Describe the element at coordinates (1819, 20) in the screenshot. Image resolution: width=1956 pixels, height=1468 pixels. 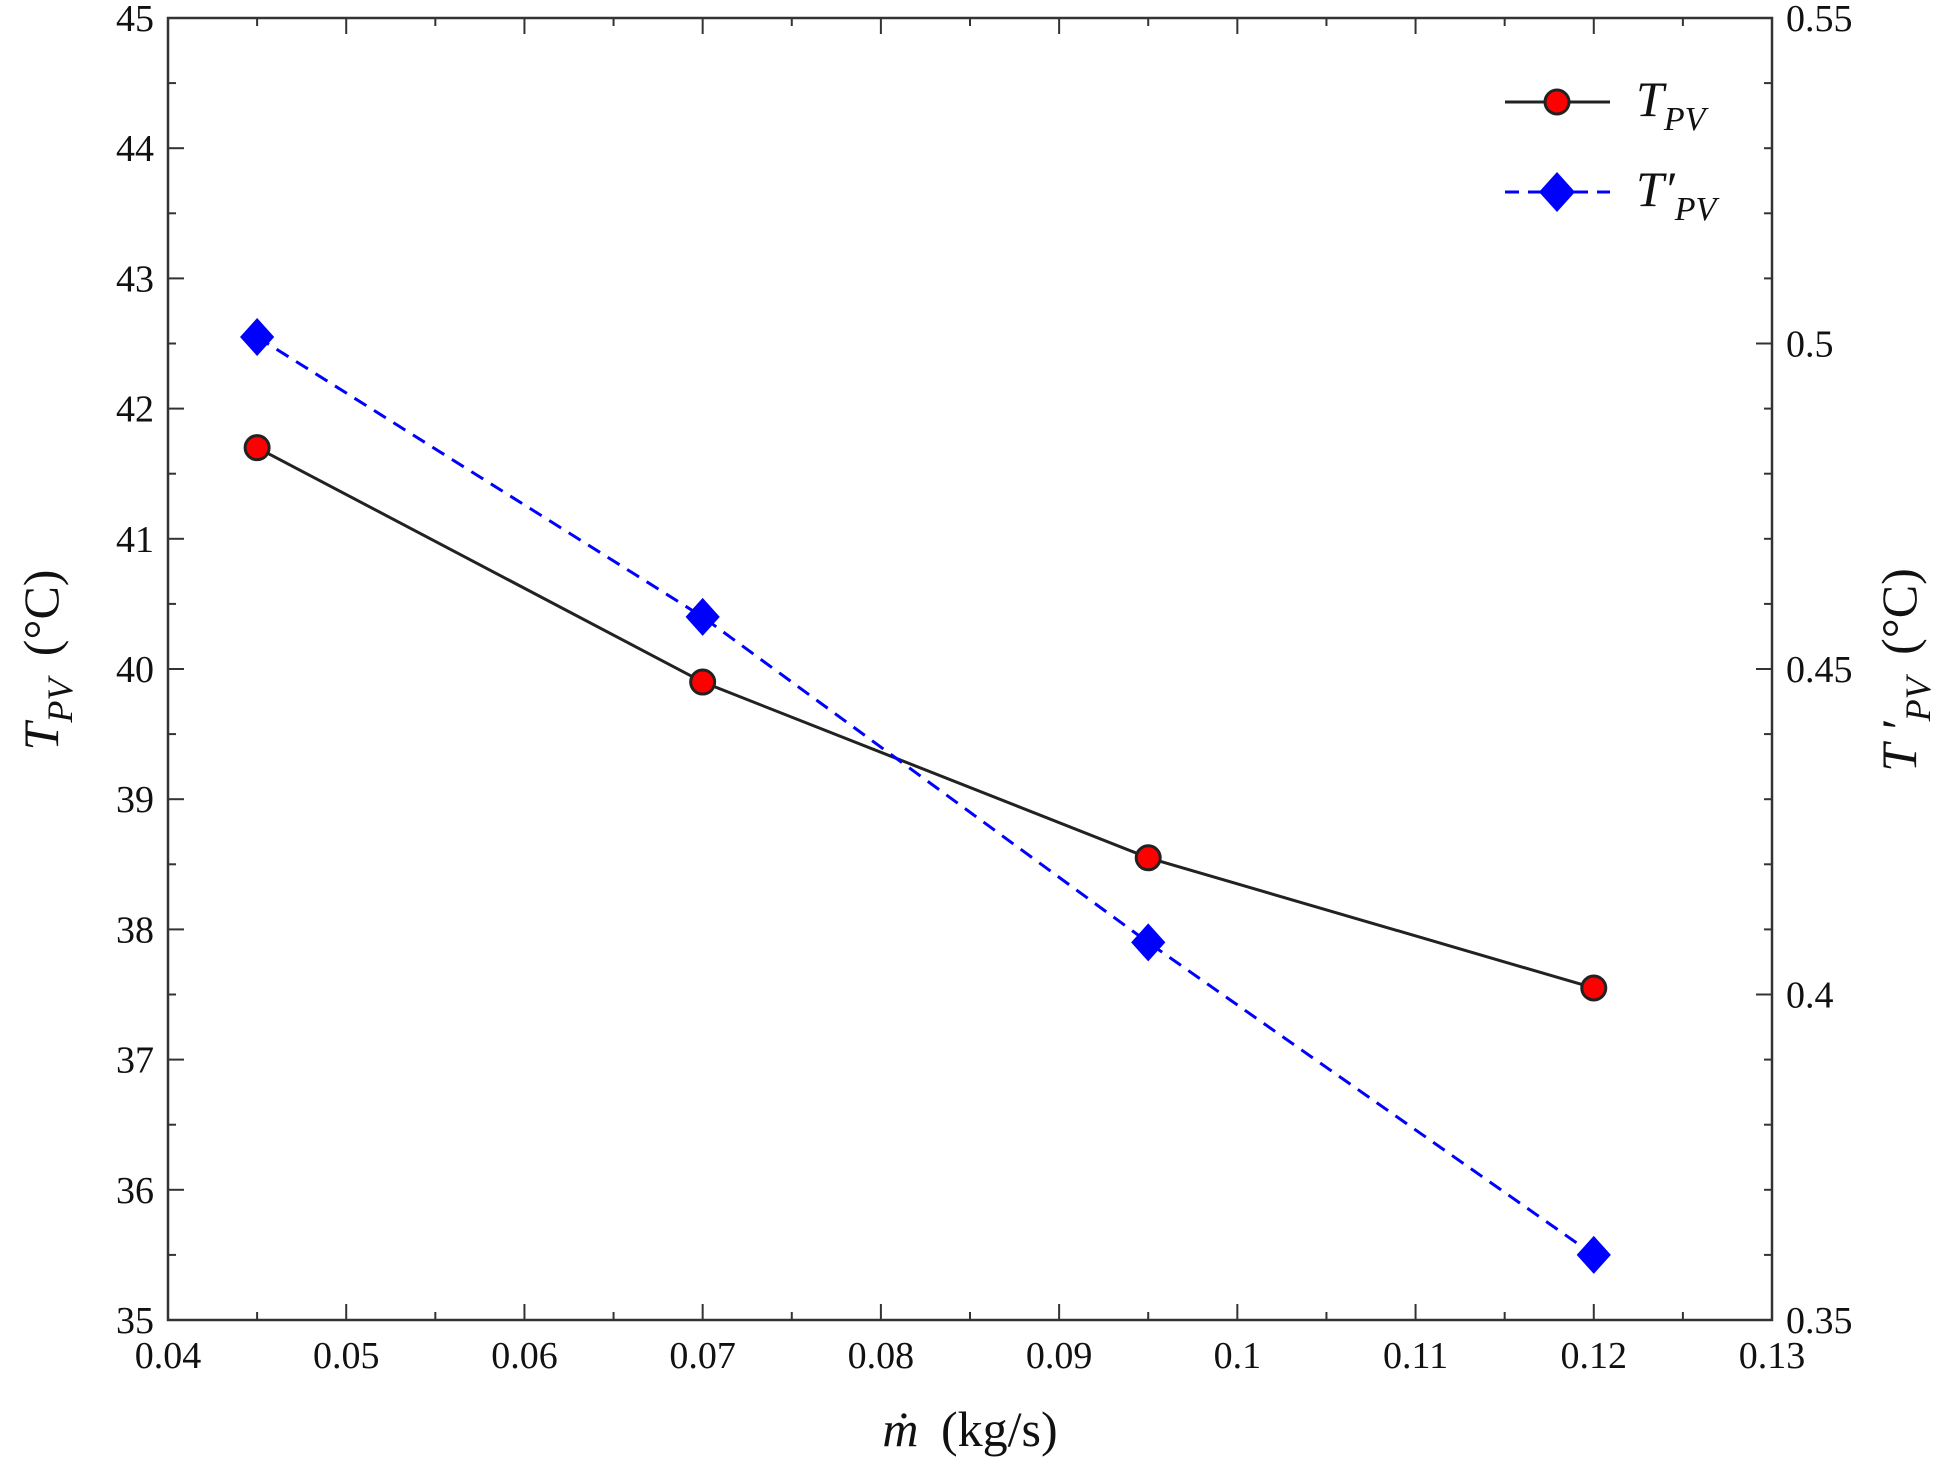
I see `y-right-tick-label: 0.55` at that location.